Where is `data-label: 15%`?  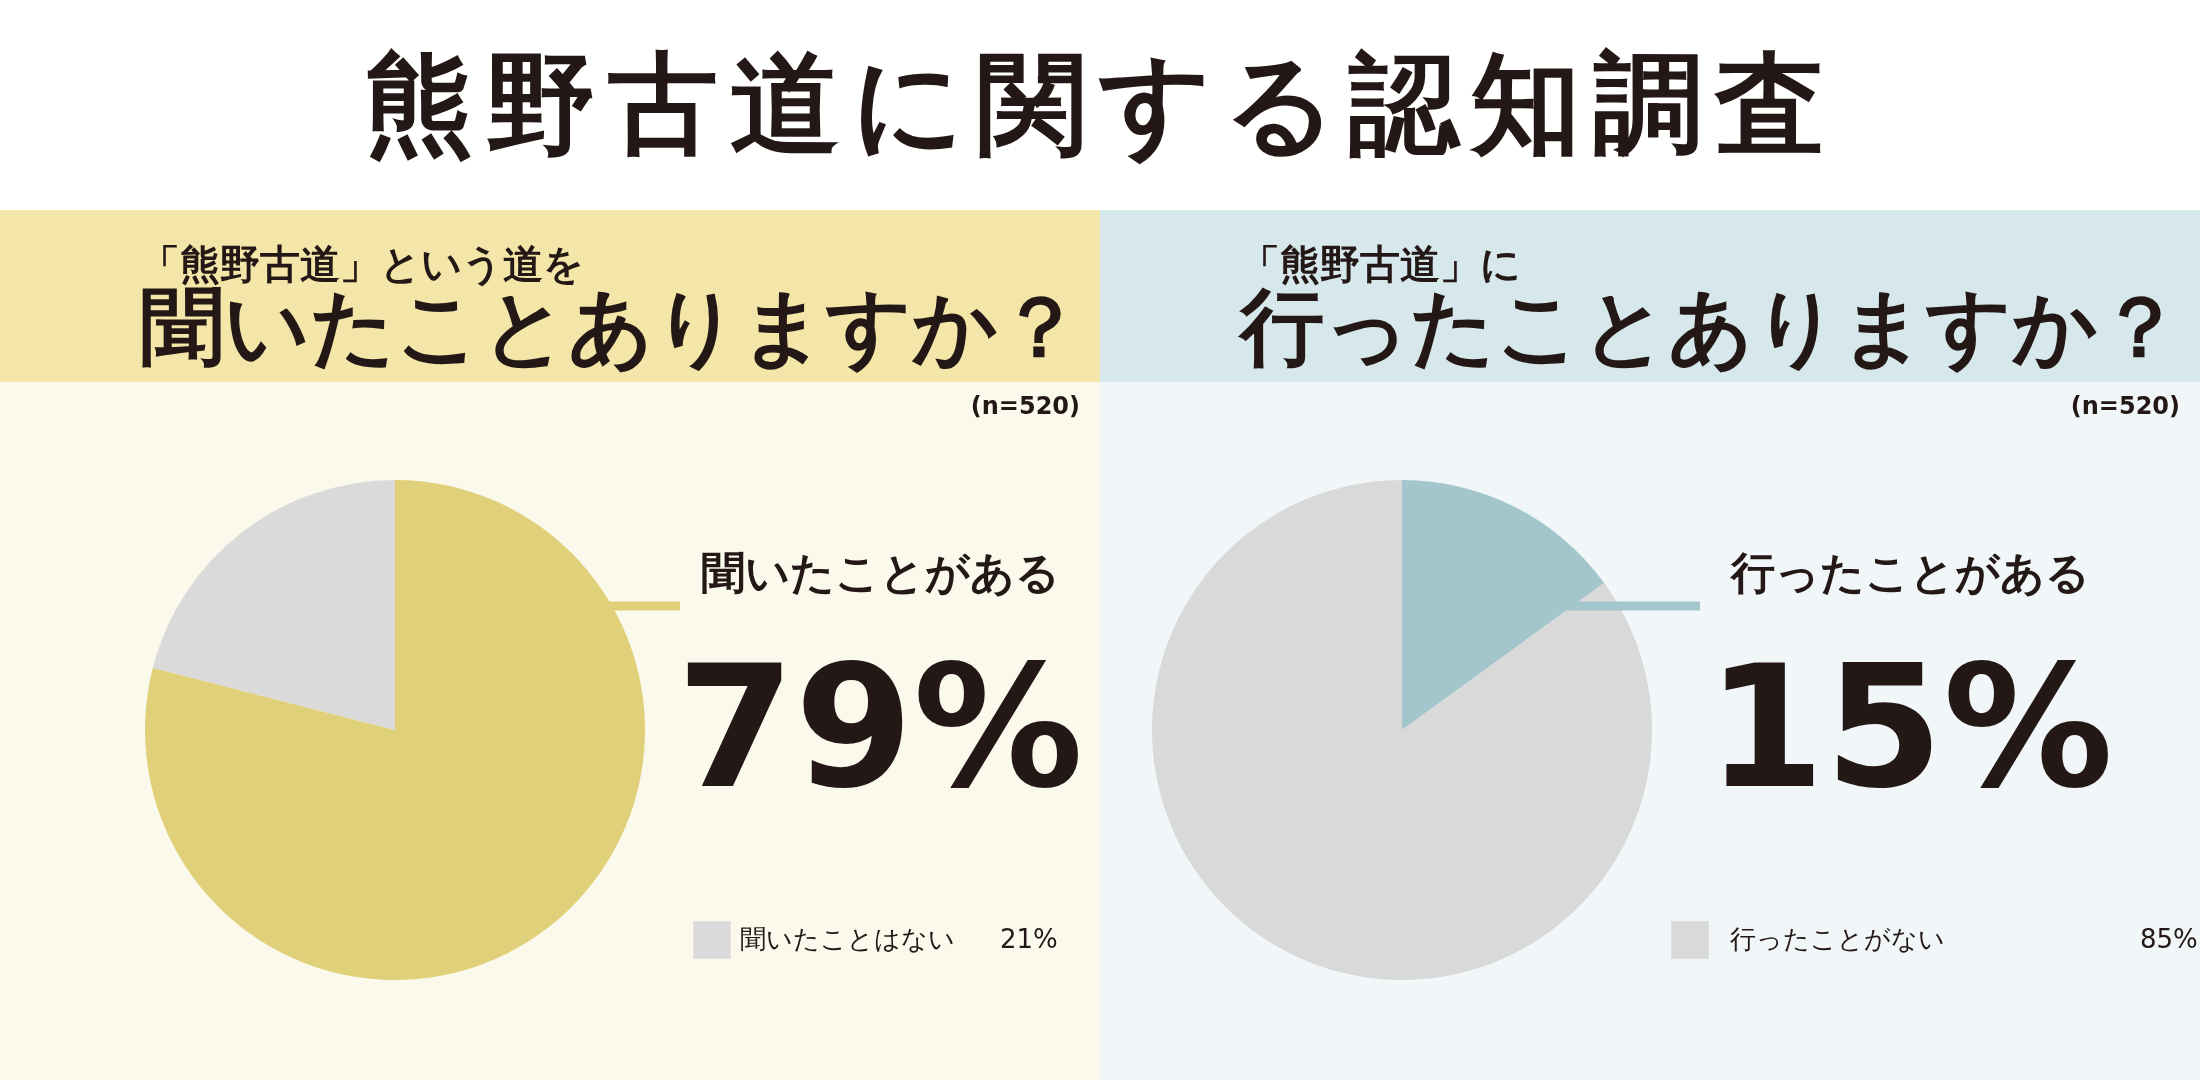
data-label: 15% is located at coordinates (1910, 727).